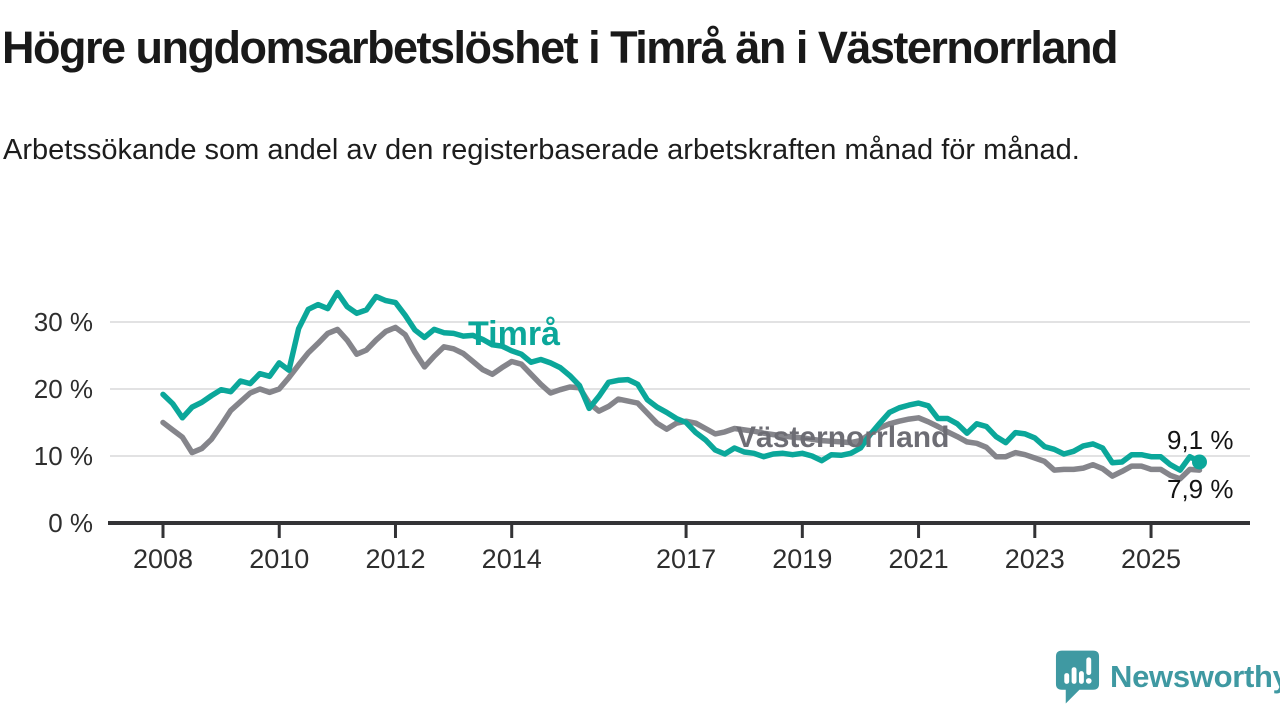 This screenshot has height=720, width=1280. What do you see at coordinates (1077, 677) in the screenshot?
I see `newsworthy-bubble-chart-icon` at bounding box center [1077, 677].